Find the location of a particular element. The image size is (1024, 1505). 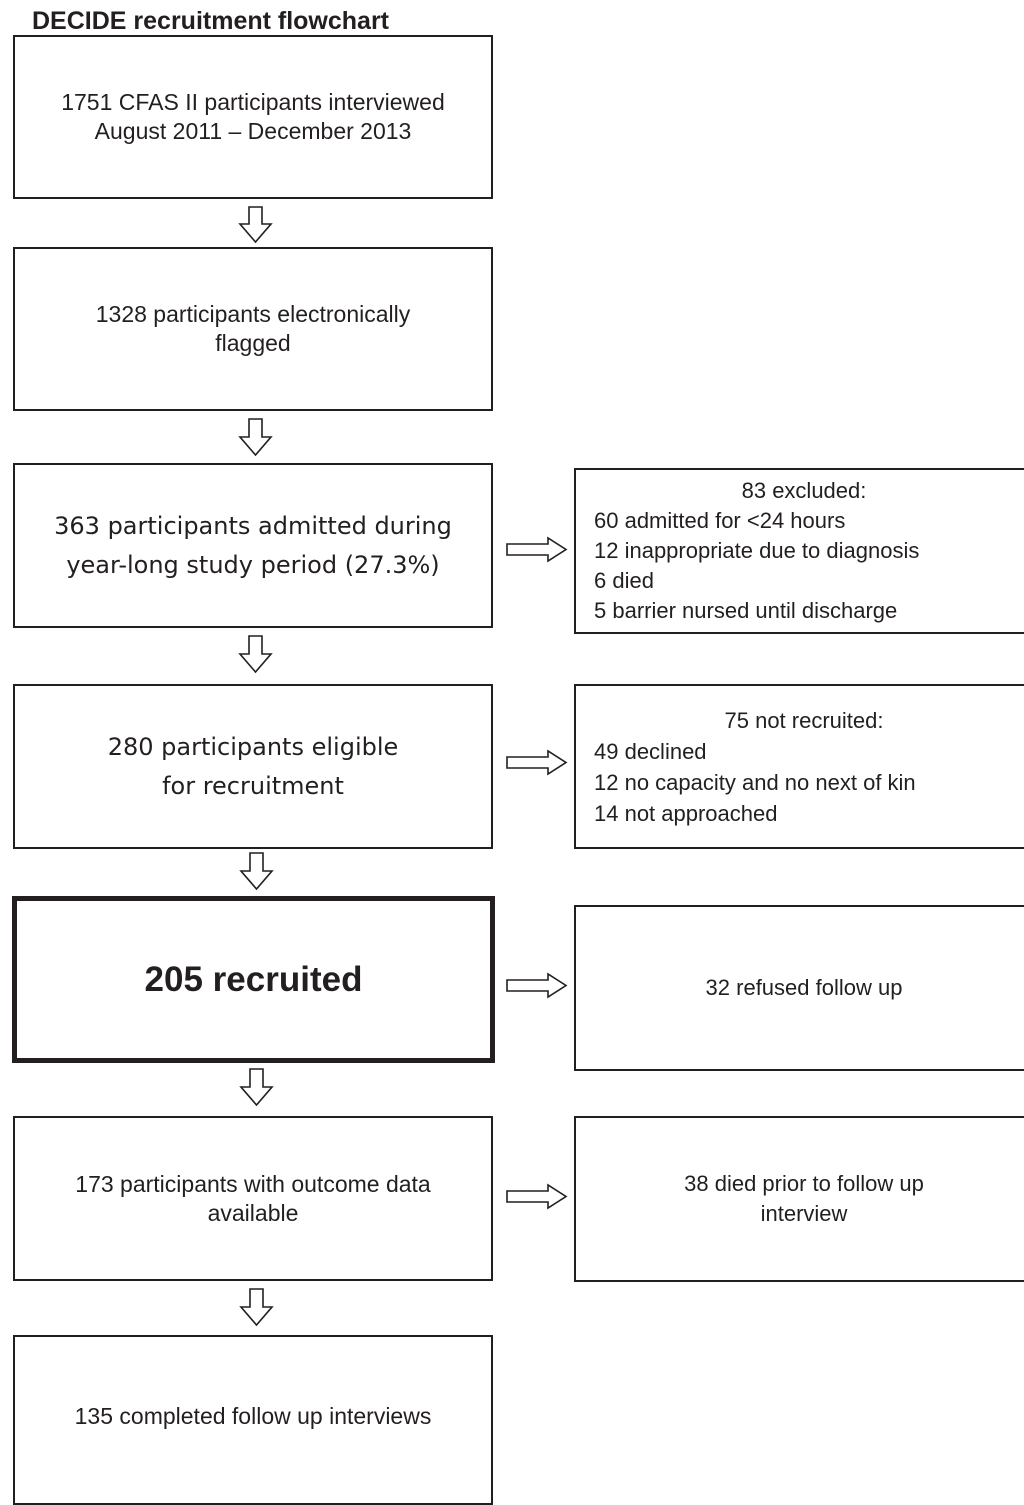

box-recruited-line-1: 205 recruited is located at coordinates (253, 979).